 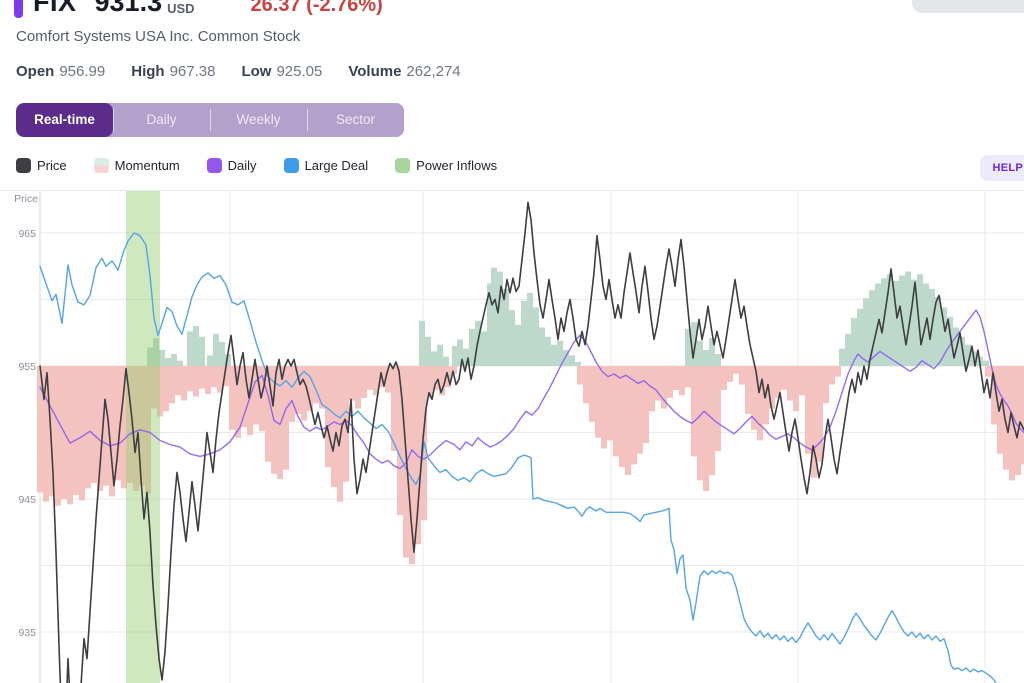 I want to click on legend-item-price: Price, so click(x=41, y=165).